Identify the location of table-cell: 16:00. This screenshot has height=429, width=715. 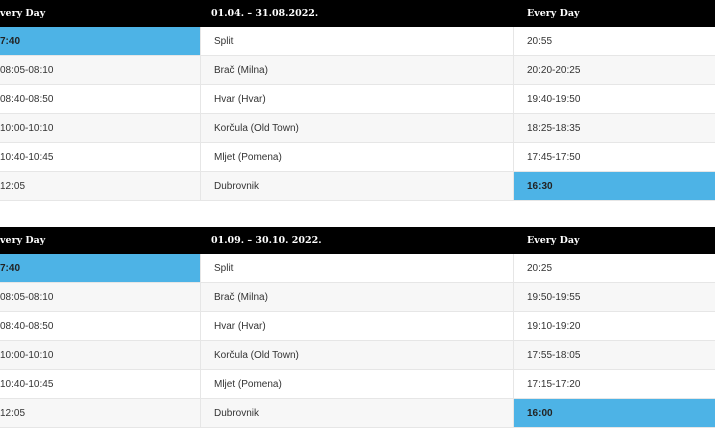
(614, 413).